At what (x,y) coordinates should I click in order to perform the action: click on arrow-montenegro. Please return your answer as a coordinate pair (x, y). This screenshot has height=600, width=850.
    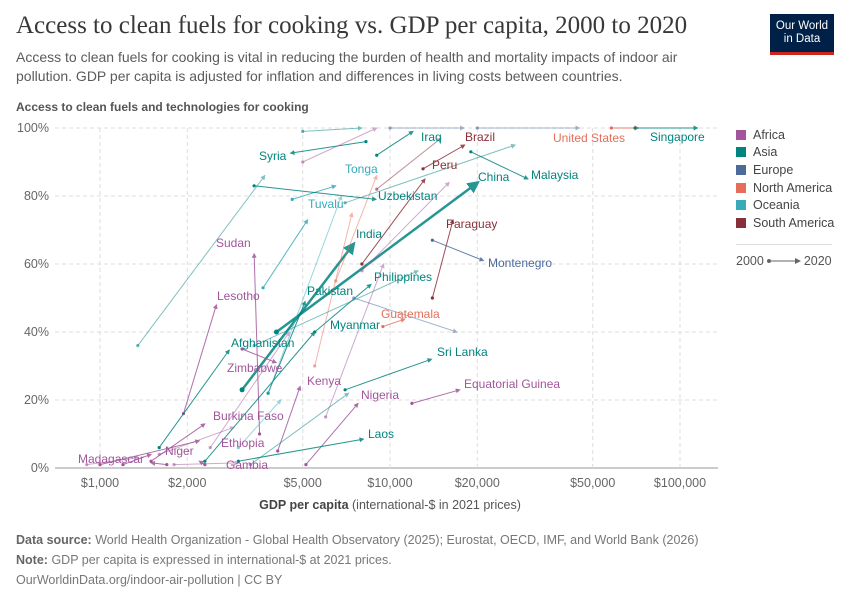
    Looking at the image, I should click on (458, 250).